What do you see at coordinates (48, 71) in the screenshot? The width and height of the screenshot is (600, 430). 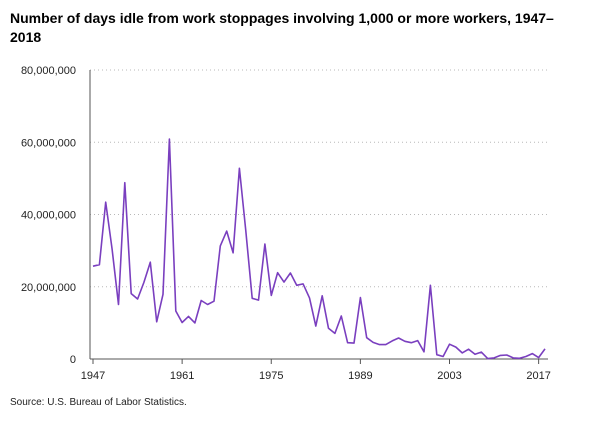 I see `y-tick-label: 80,000,000` at bounding box center [48, 71].